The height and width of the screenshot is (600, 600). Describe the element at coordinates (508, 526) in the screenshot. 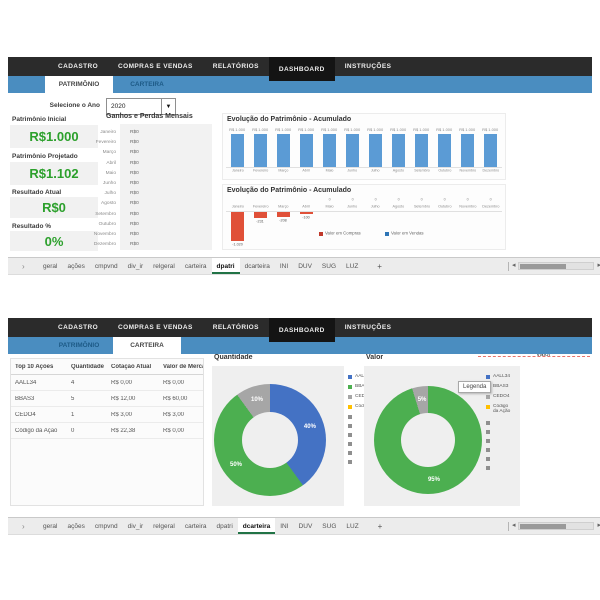

I see `scrollbar-divider` at that location.